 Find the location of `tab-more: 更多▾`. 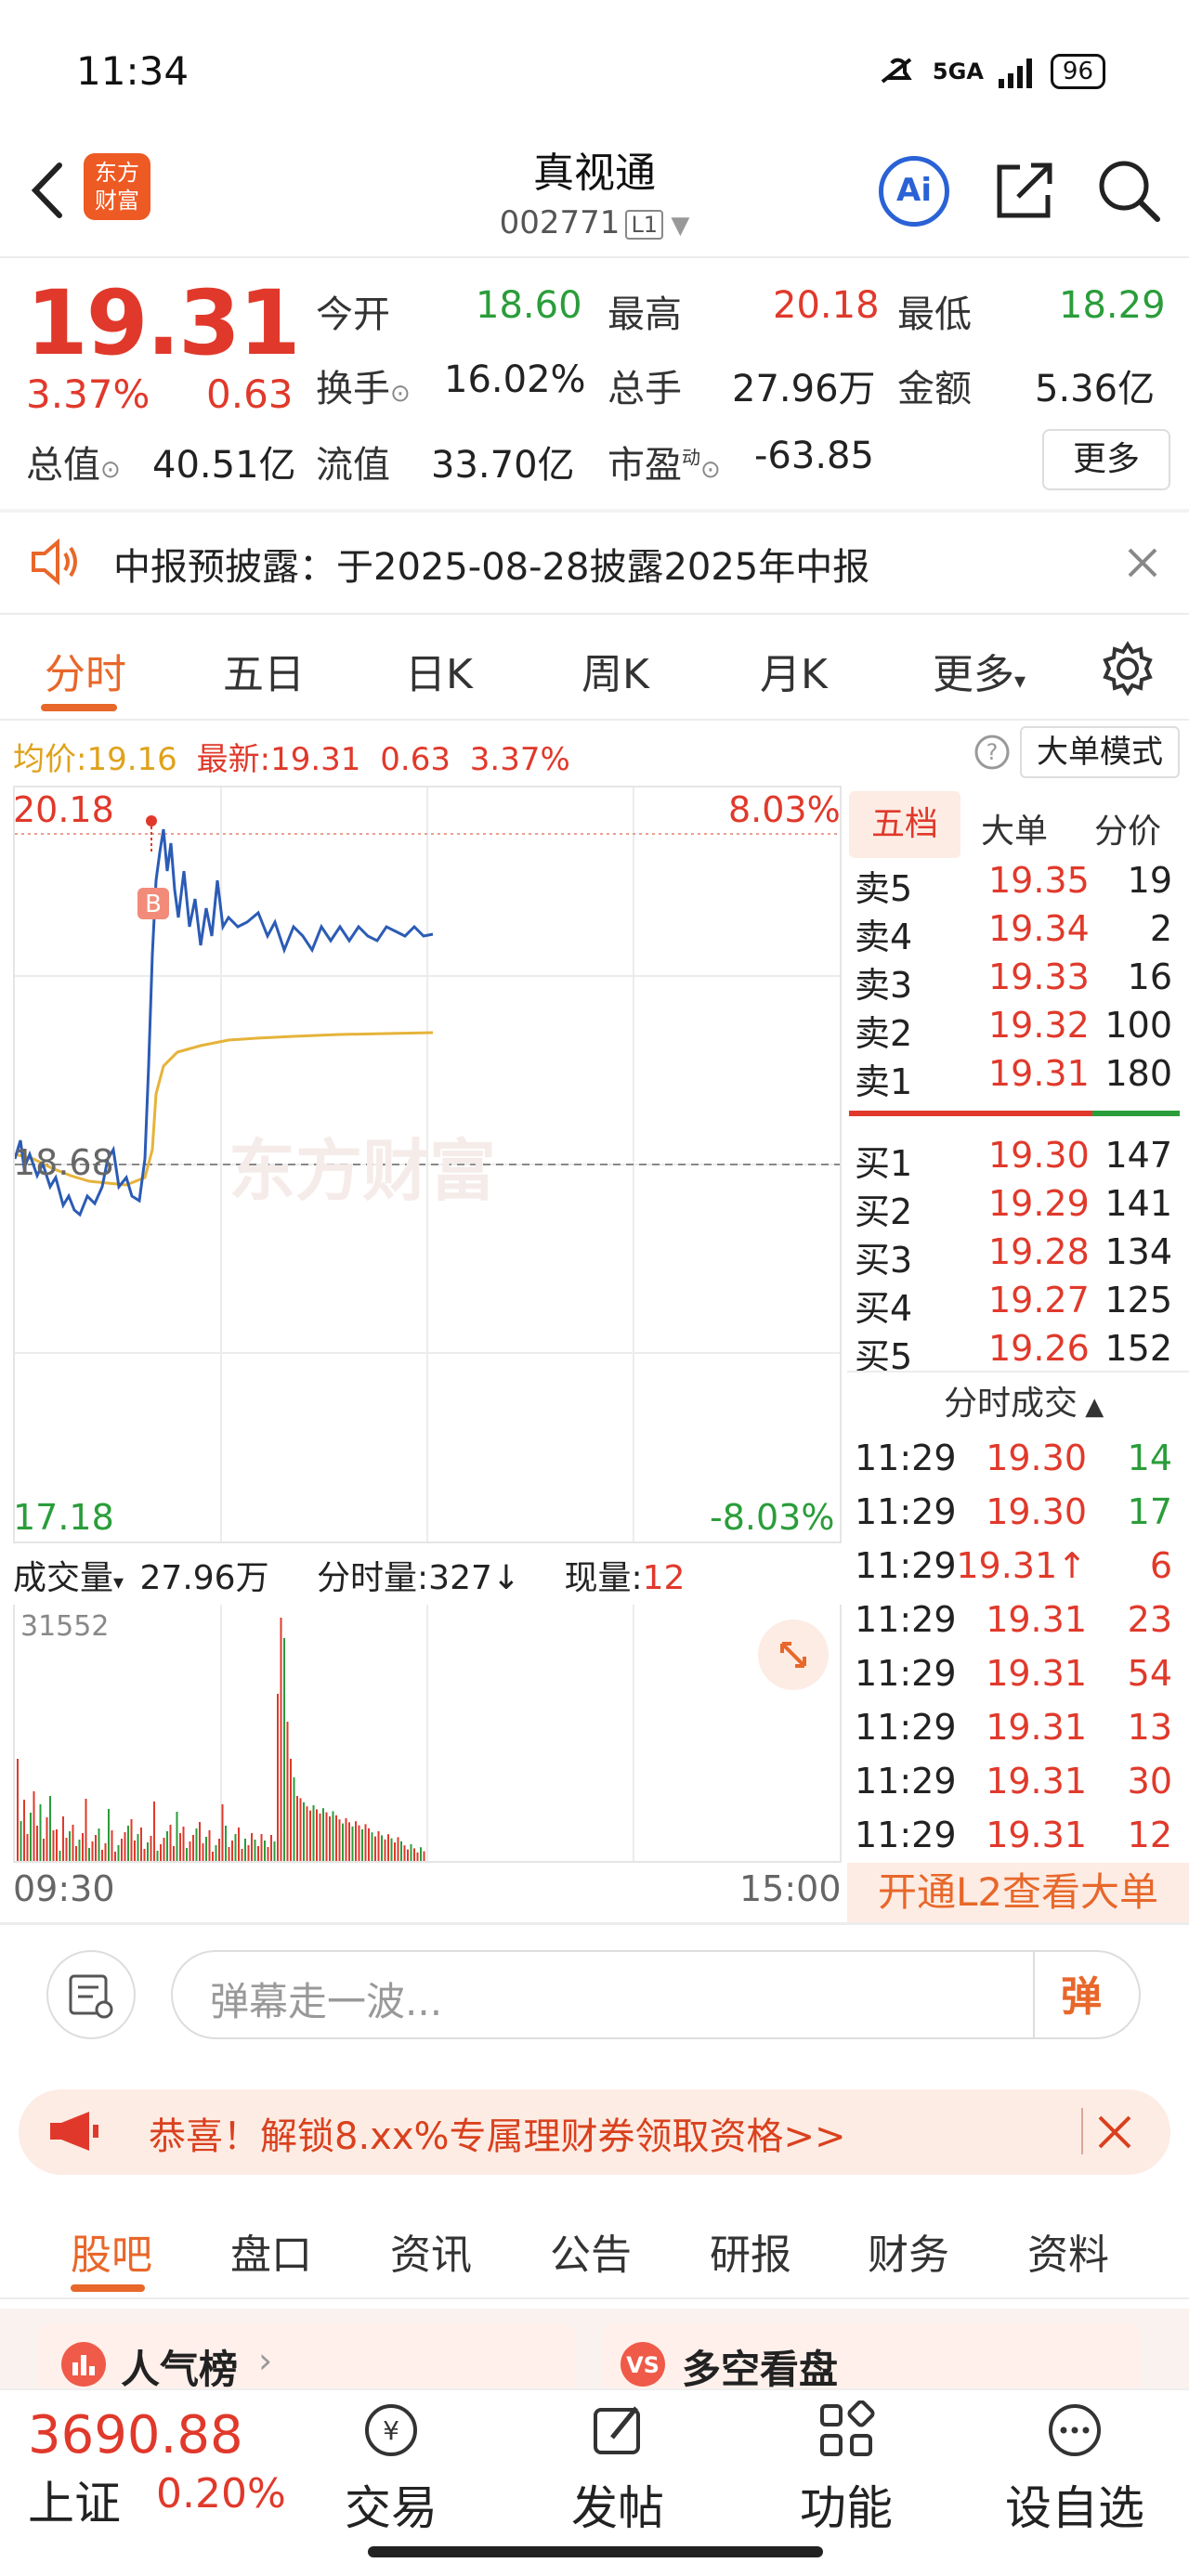

tab-more: 更多▾ is located at coordinates (979, 670).